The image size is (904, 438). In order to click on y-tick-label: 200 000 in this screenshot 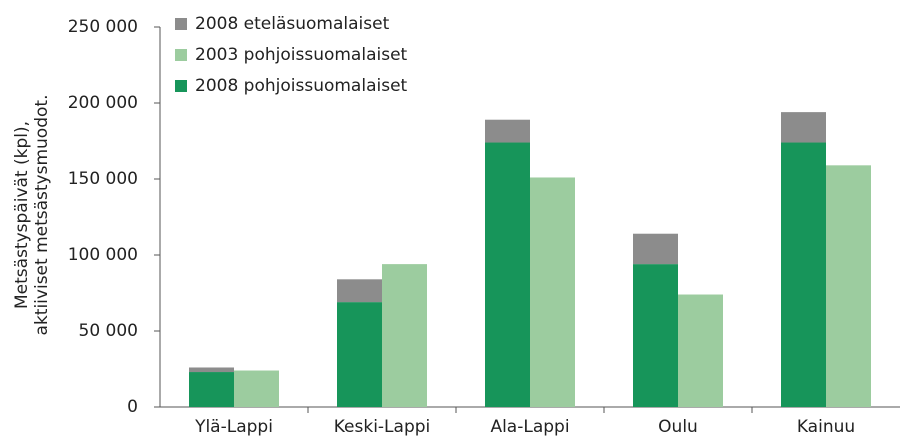, I will do `click(103, 103)`.